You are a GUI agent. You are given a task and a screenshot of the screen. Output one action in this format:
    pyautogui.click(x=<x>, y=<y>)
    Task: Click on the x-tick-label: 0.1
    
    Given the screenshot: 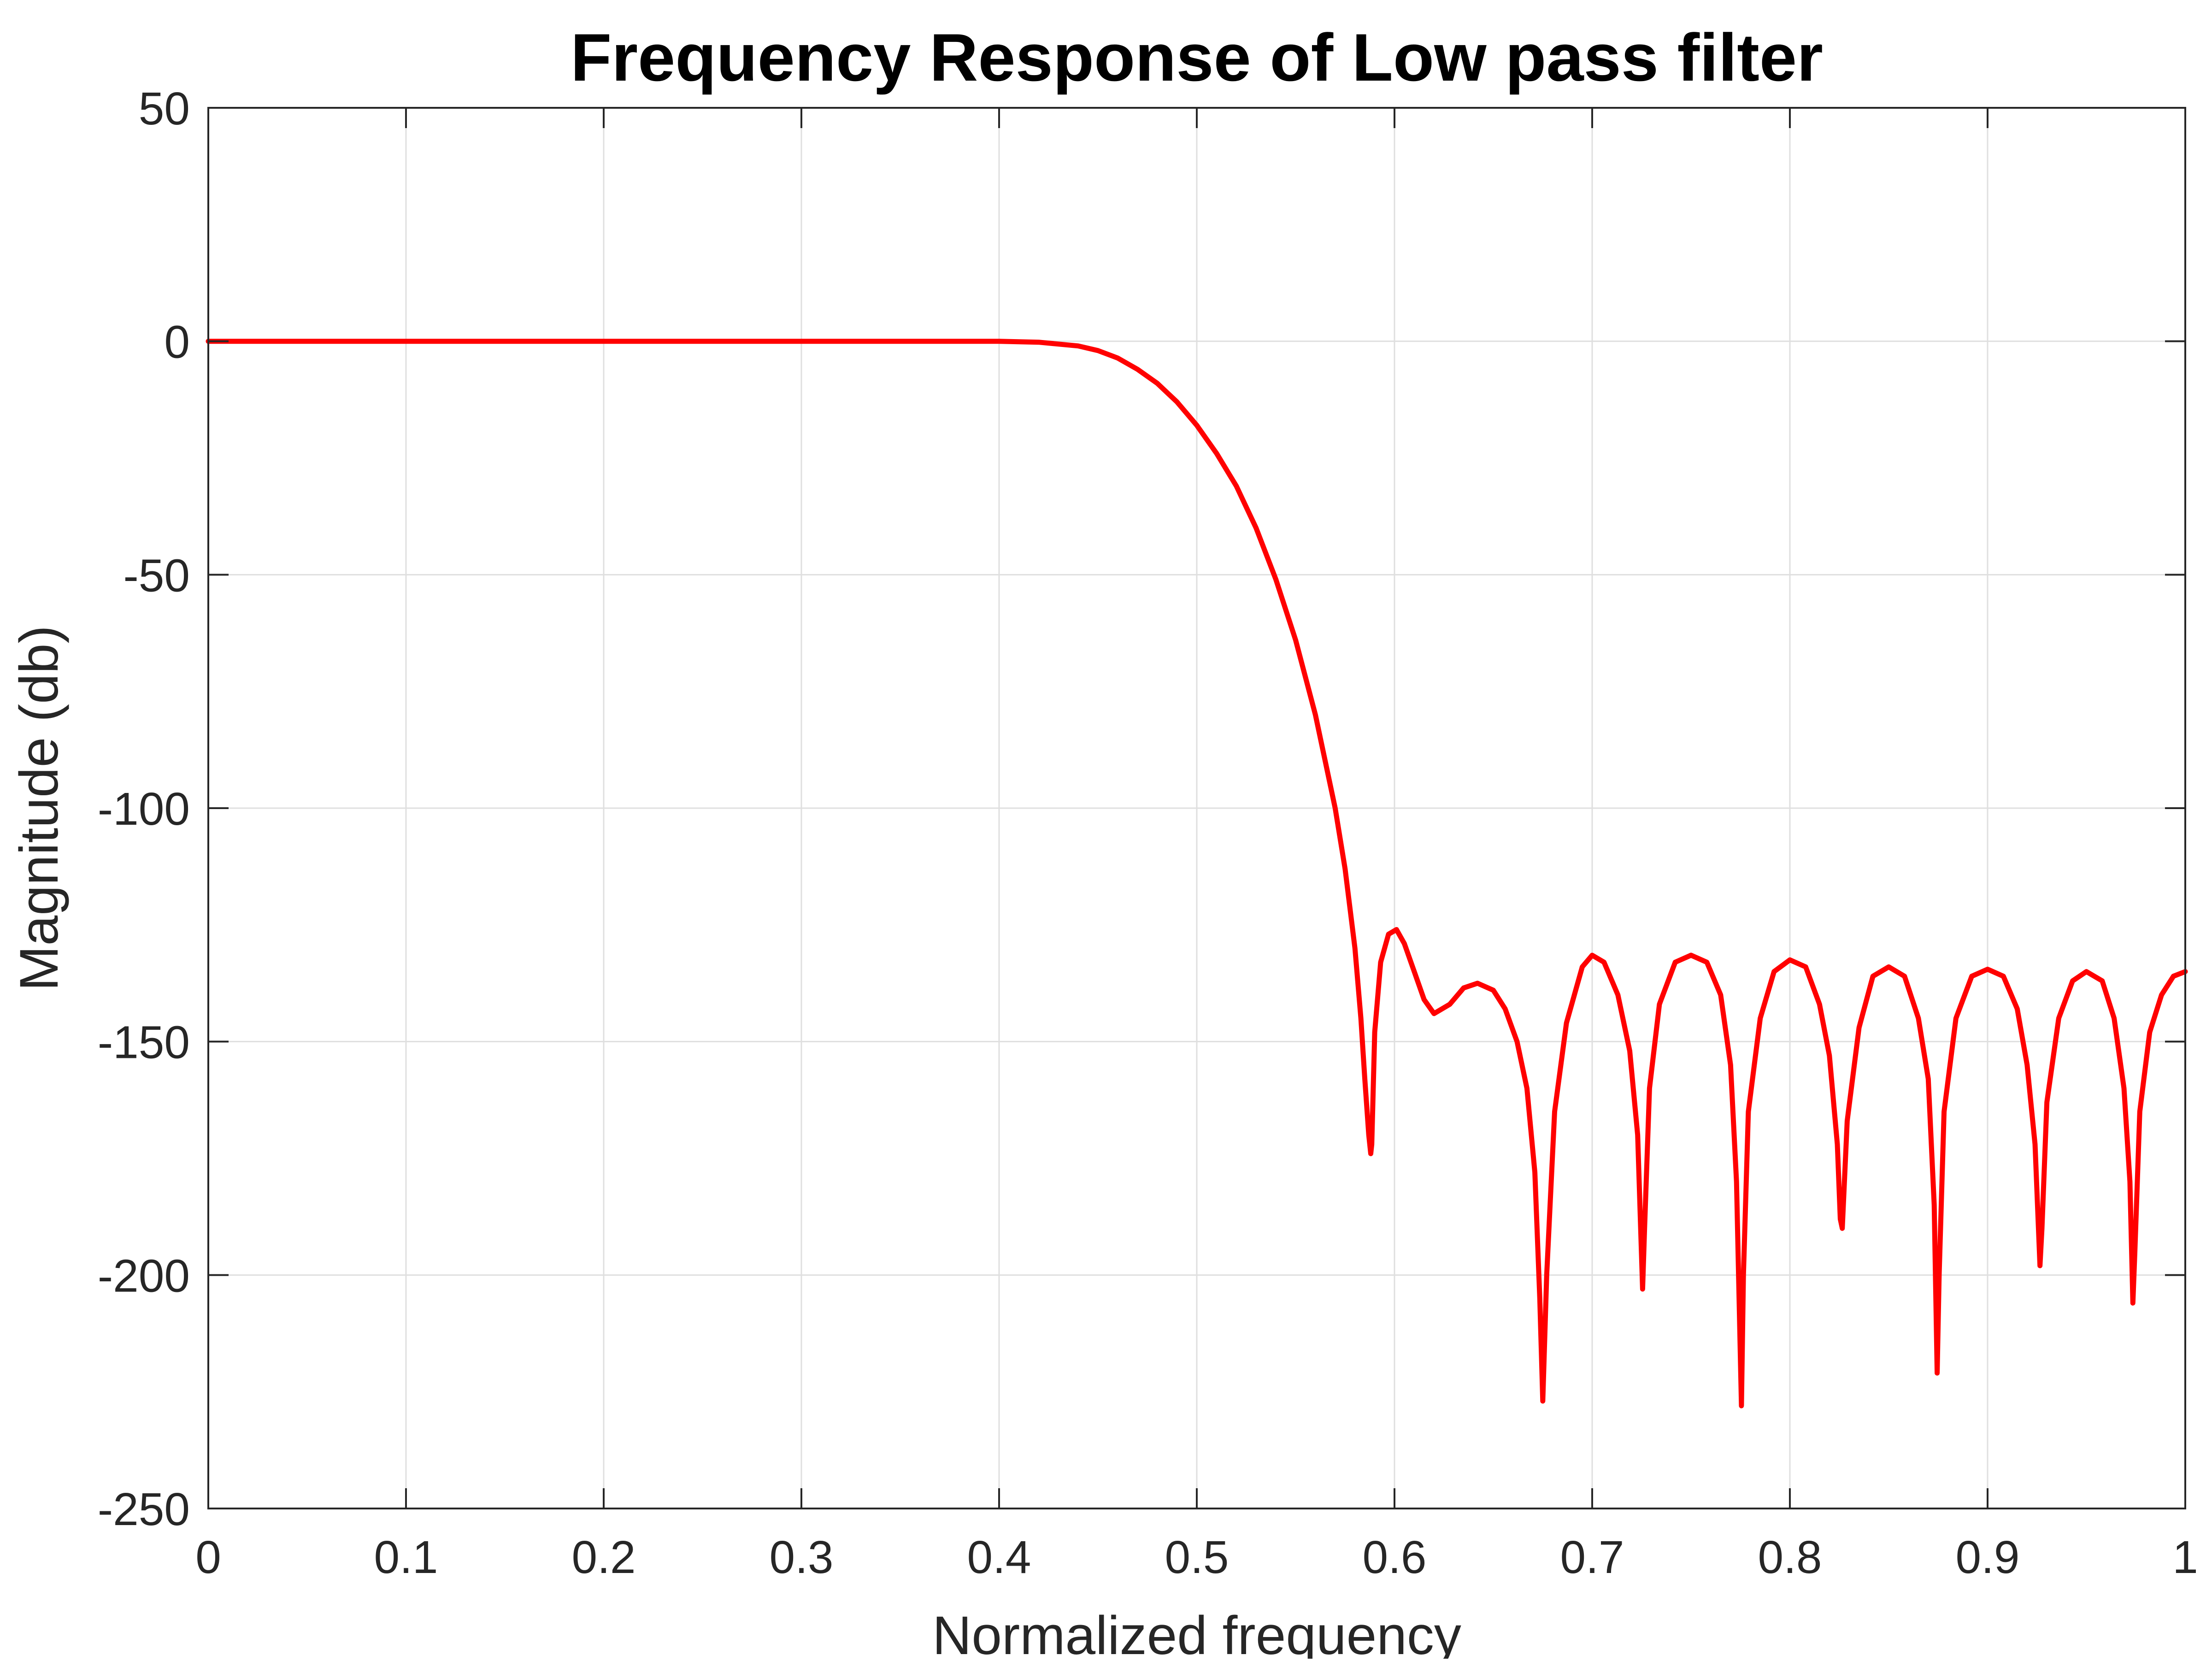 What is the action you would take?
    pyautogui.click(x=406, y=1557)
    